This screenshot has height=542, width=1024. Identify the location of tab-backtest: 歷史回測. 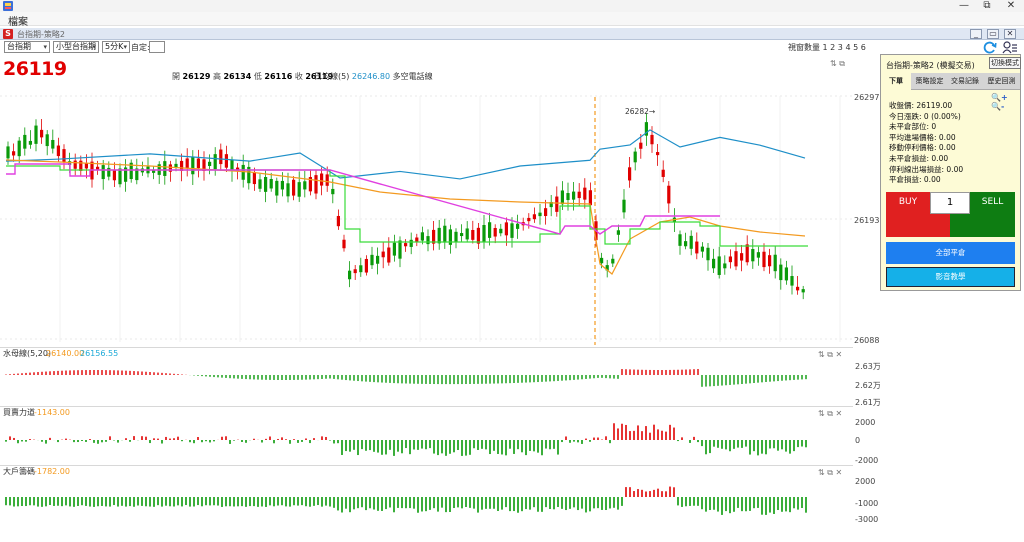
(1001, 81).